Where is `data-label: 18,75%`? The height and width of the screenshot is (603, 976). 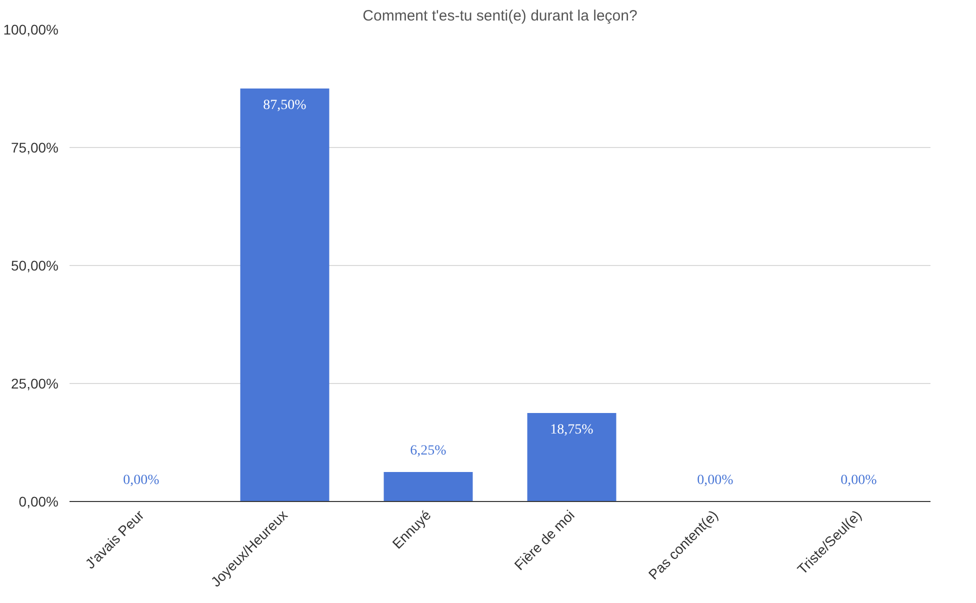 data-label: 18,75% is located at coordinates (572, 430).